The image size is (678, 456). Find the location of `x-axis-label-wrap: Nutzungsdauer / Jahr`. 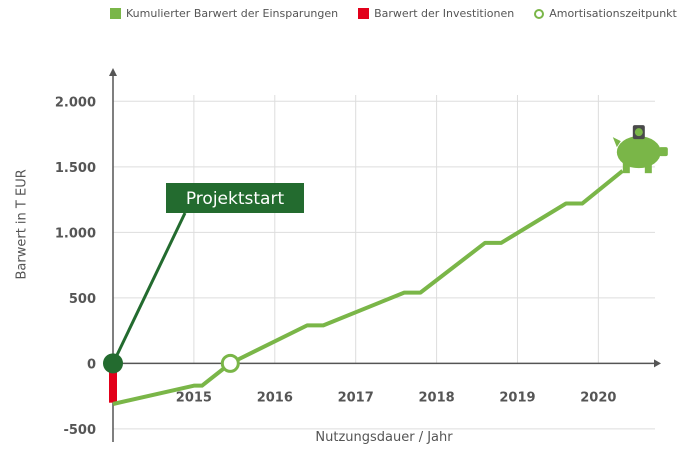

x-axis-label-wrap: Nutzungsdauer / Jahr is located at coordinates (339, 437).